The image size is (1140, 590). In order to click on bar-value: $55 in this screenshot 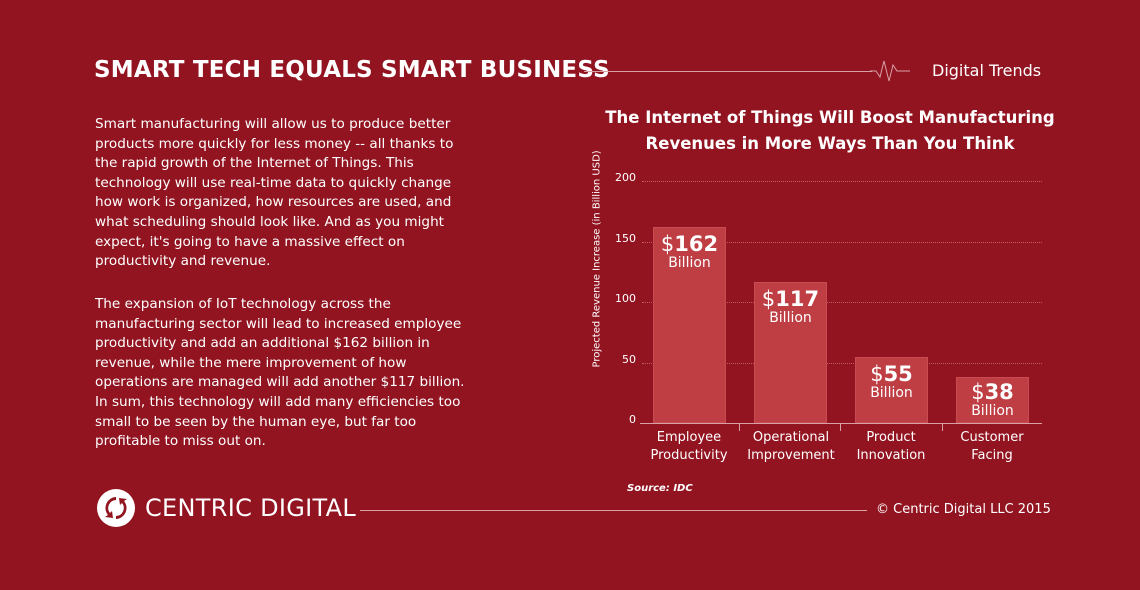, I will do `click(891, 374)`.